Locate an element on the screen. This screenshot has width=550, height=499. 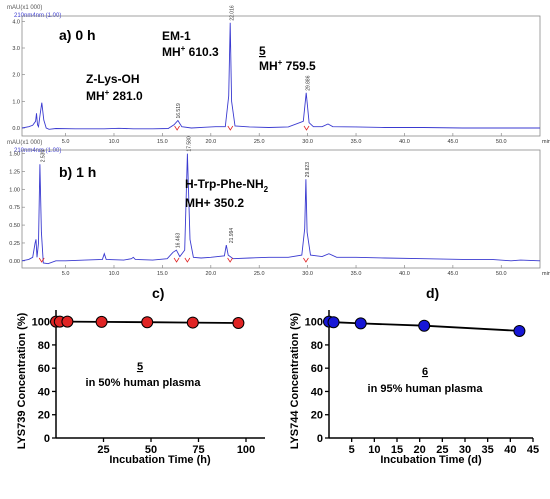
title-d: 6 is located at coordinates (425, 372).